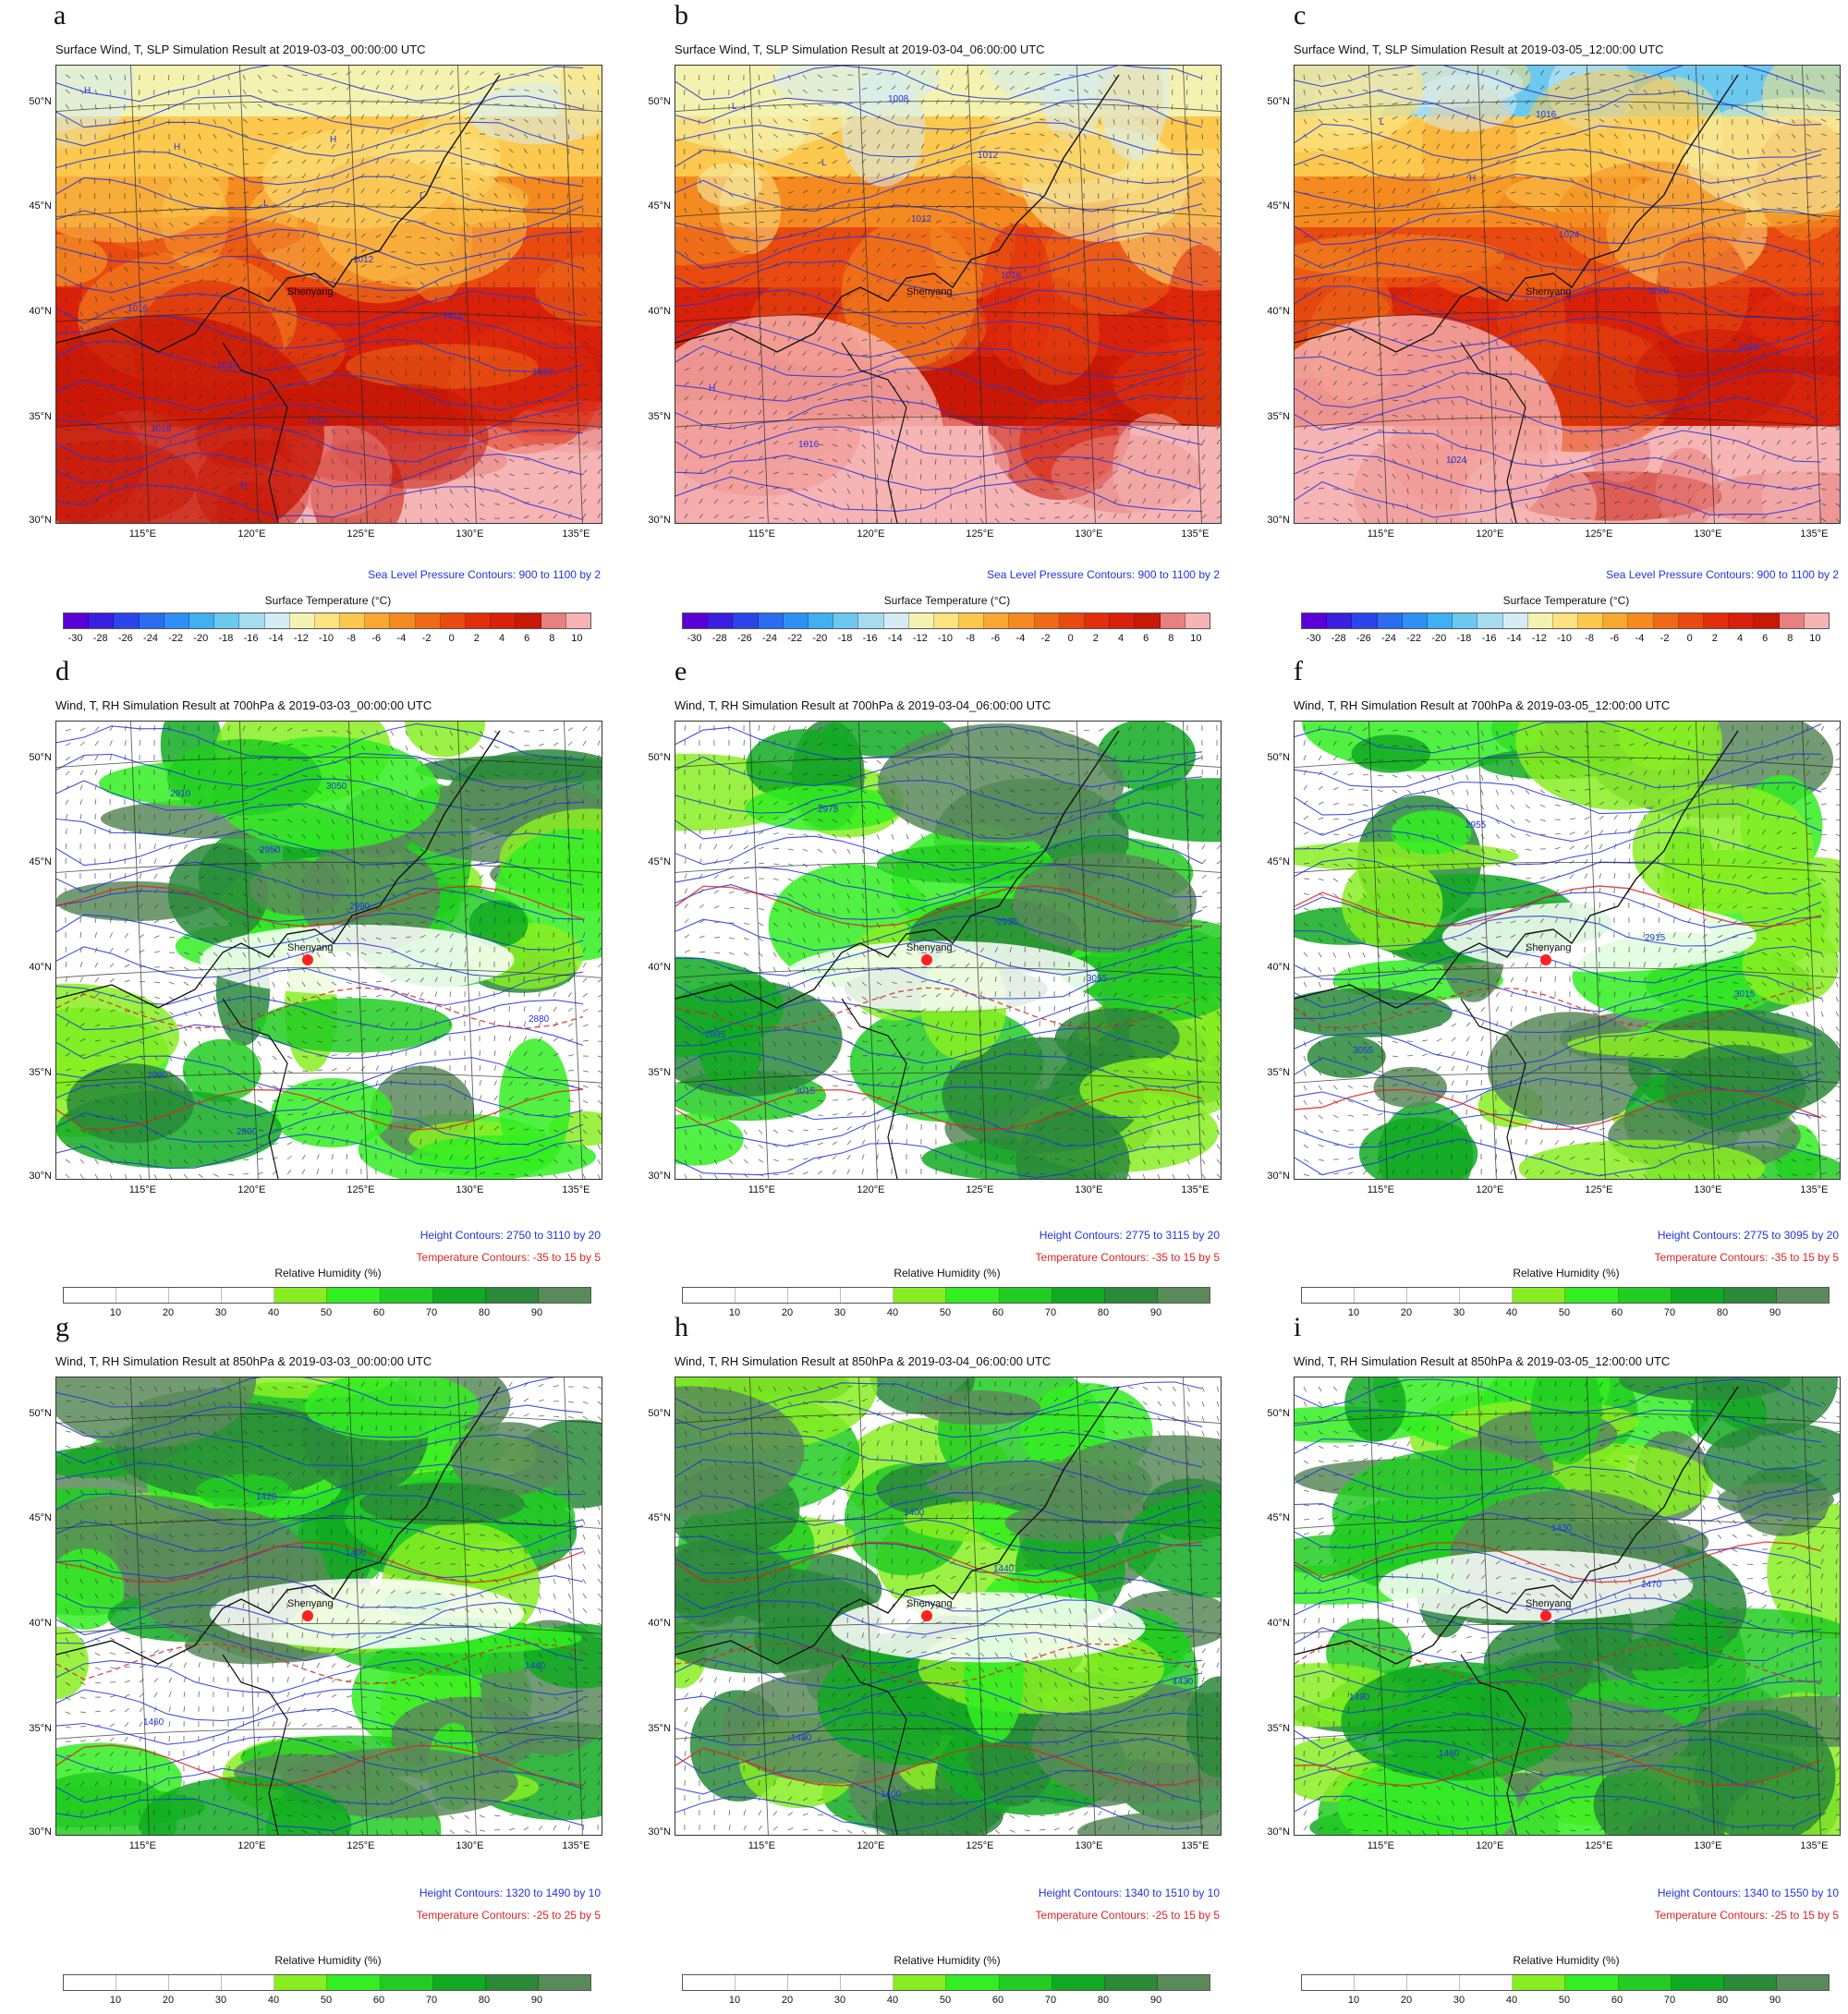 Image resolution: width=1848 pixels, height=2014 pixels. I want to click on colorbar-tick-label: 10, so click(1354, 1312).